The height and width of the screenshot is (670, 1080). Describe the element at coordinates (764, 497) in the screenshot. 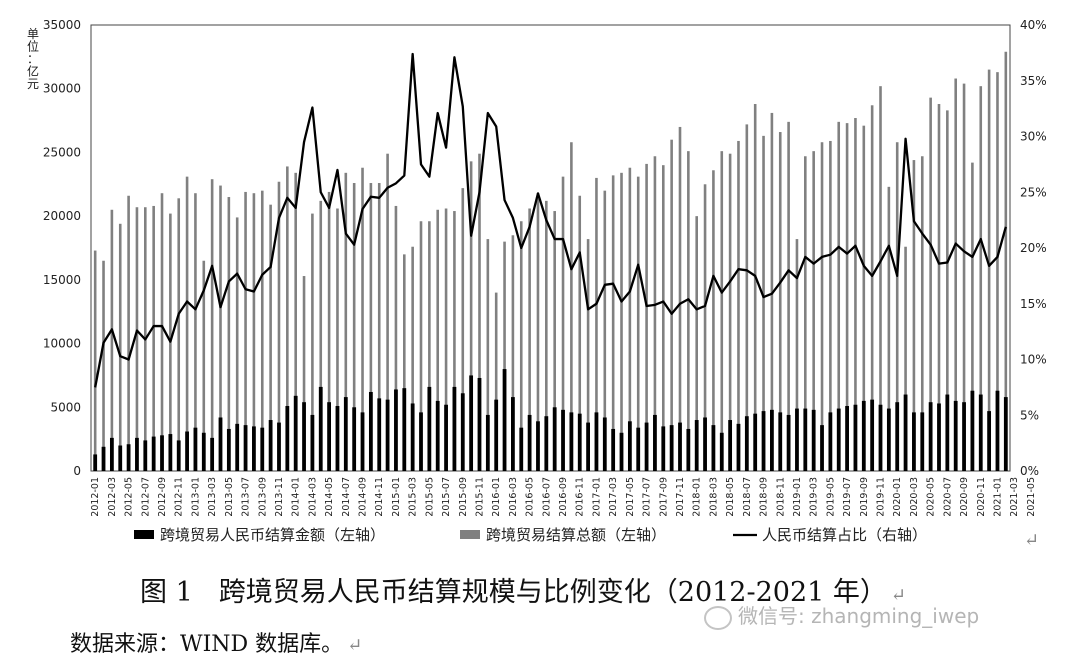

I see `x-tick-label: 2018-09` at that location.